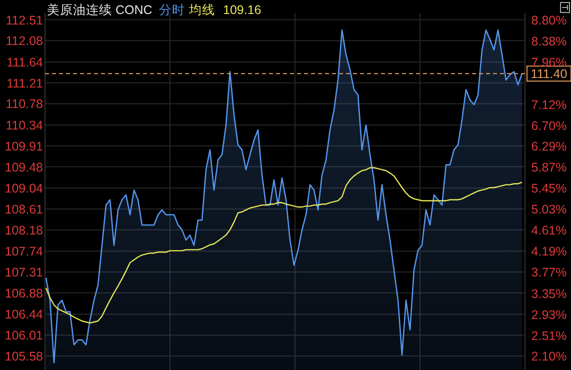  What do you see at coordinates (549, 209) in the screenshot?
I see `y2-tick-label: 5.03%` at bounding box center [549, 209].